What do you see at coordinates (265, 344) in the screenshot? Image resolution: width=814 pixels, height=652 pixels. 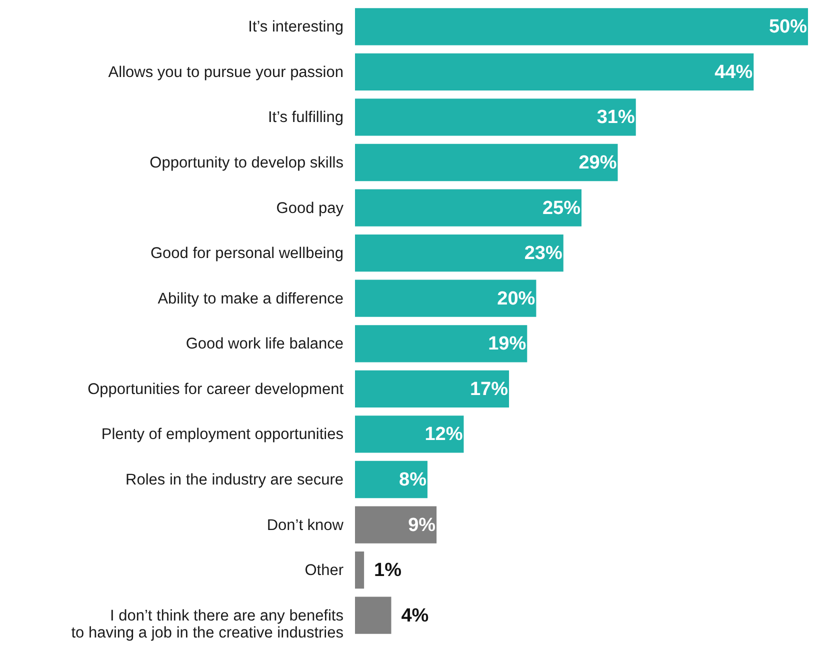 I see `y-tick-label: Good work life balance` at bounding box center [265, 344].